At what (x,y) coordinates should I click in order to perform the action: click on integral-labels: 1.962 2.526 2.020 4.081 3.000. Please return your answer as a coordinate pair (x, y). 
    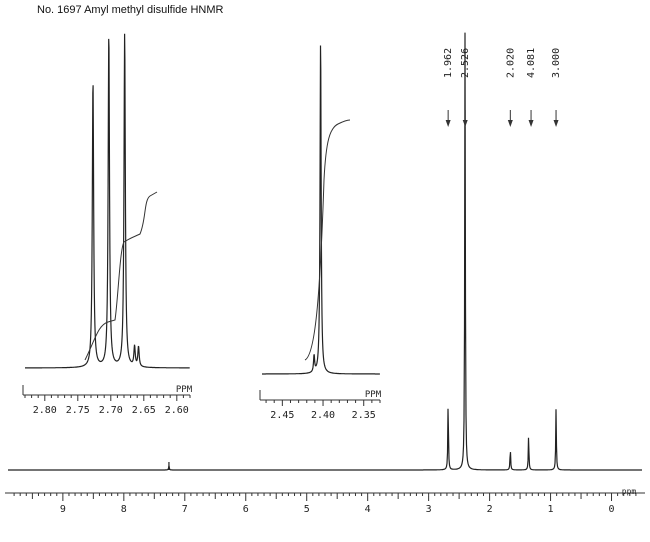
    Looking at the image, I should click on (502, 87).